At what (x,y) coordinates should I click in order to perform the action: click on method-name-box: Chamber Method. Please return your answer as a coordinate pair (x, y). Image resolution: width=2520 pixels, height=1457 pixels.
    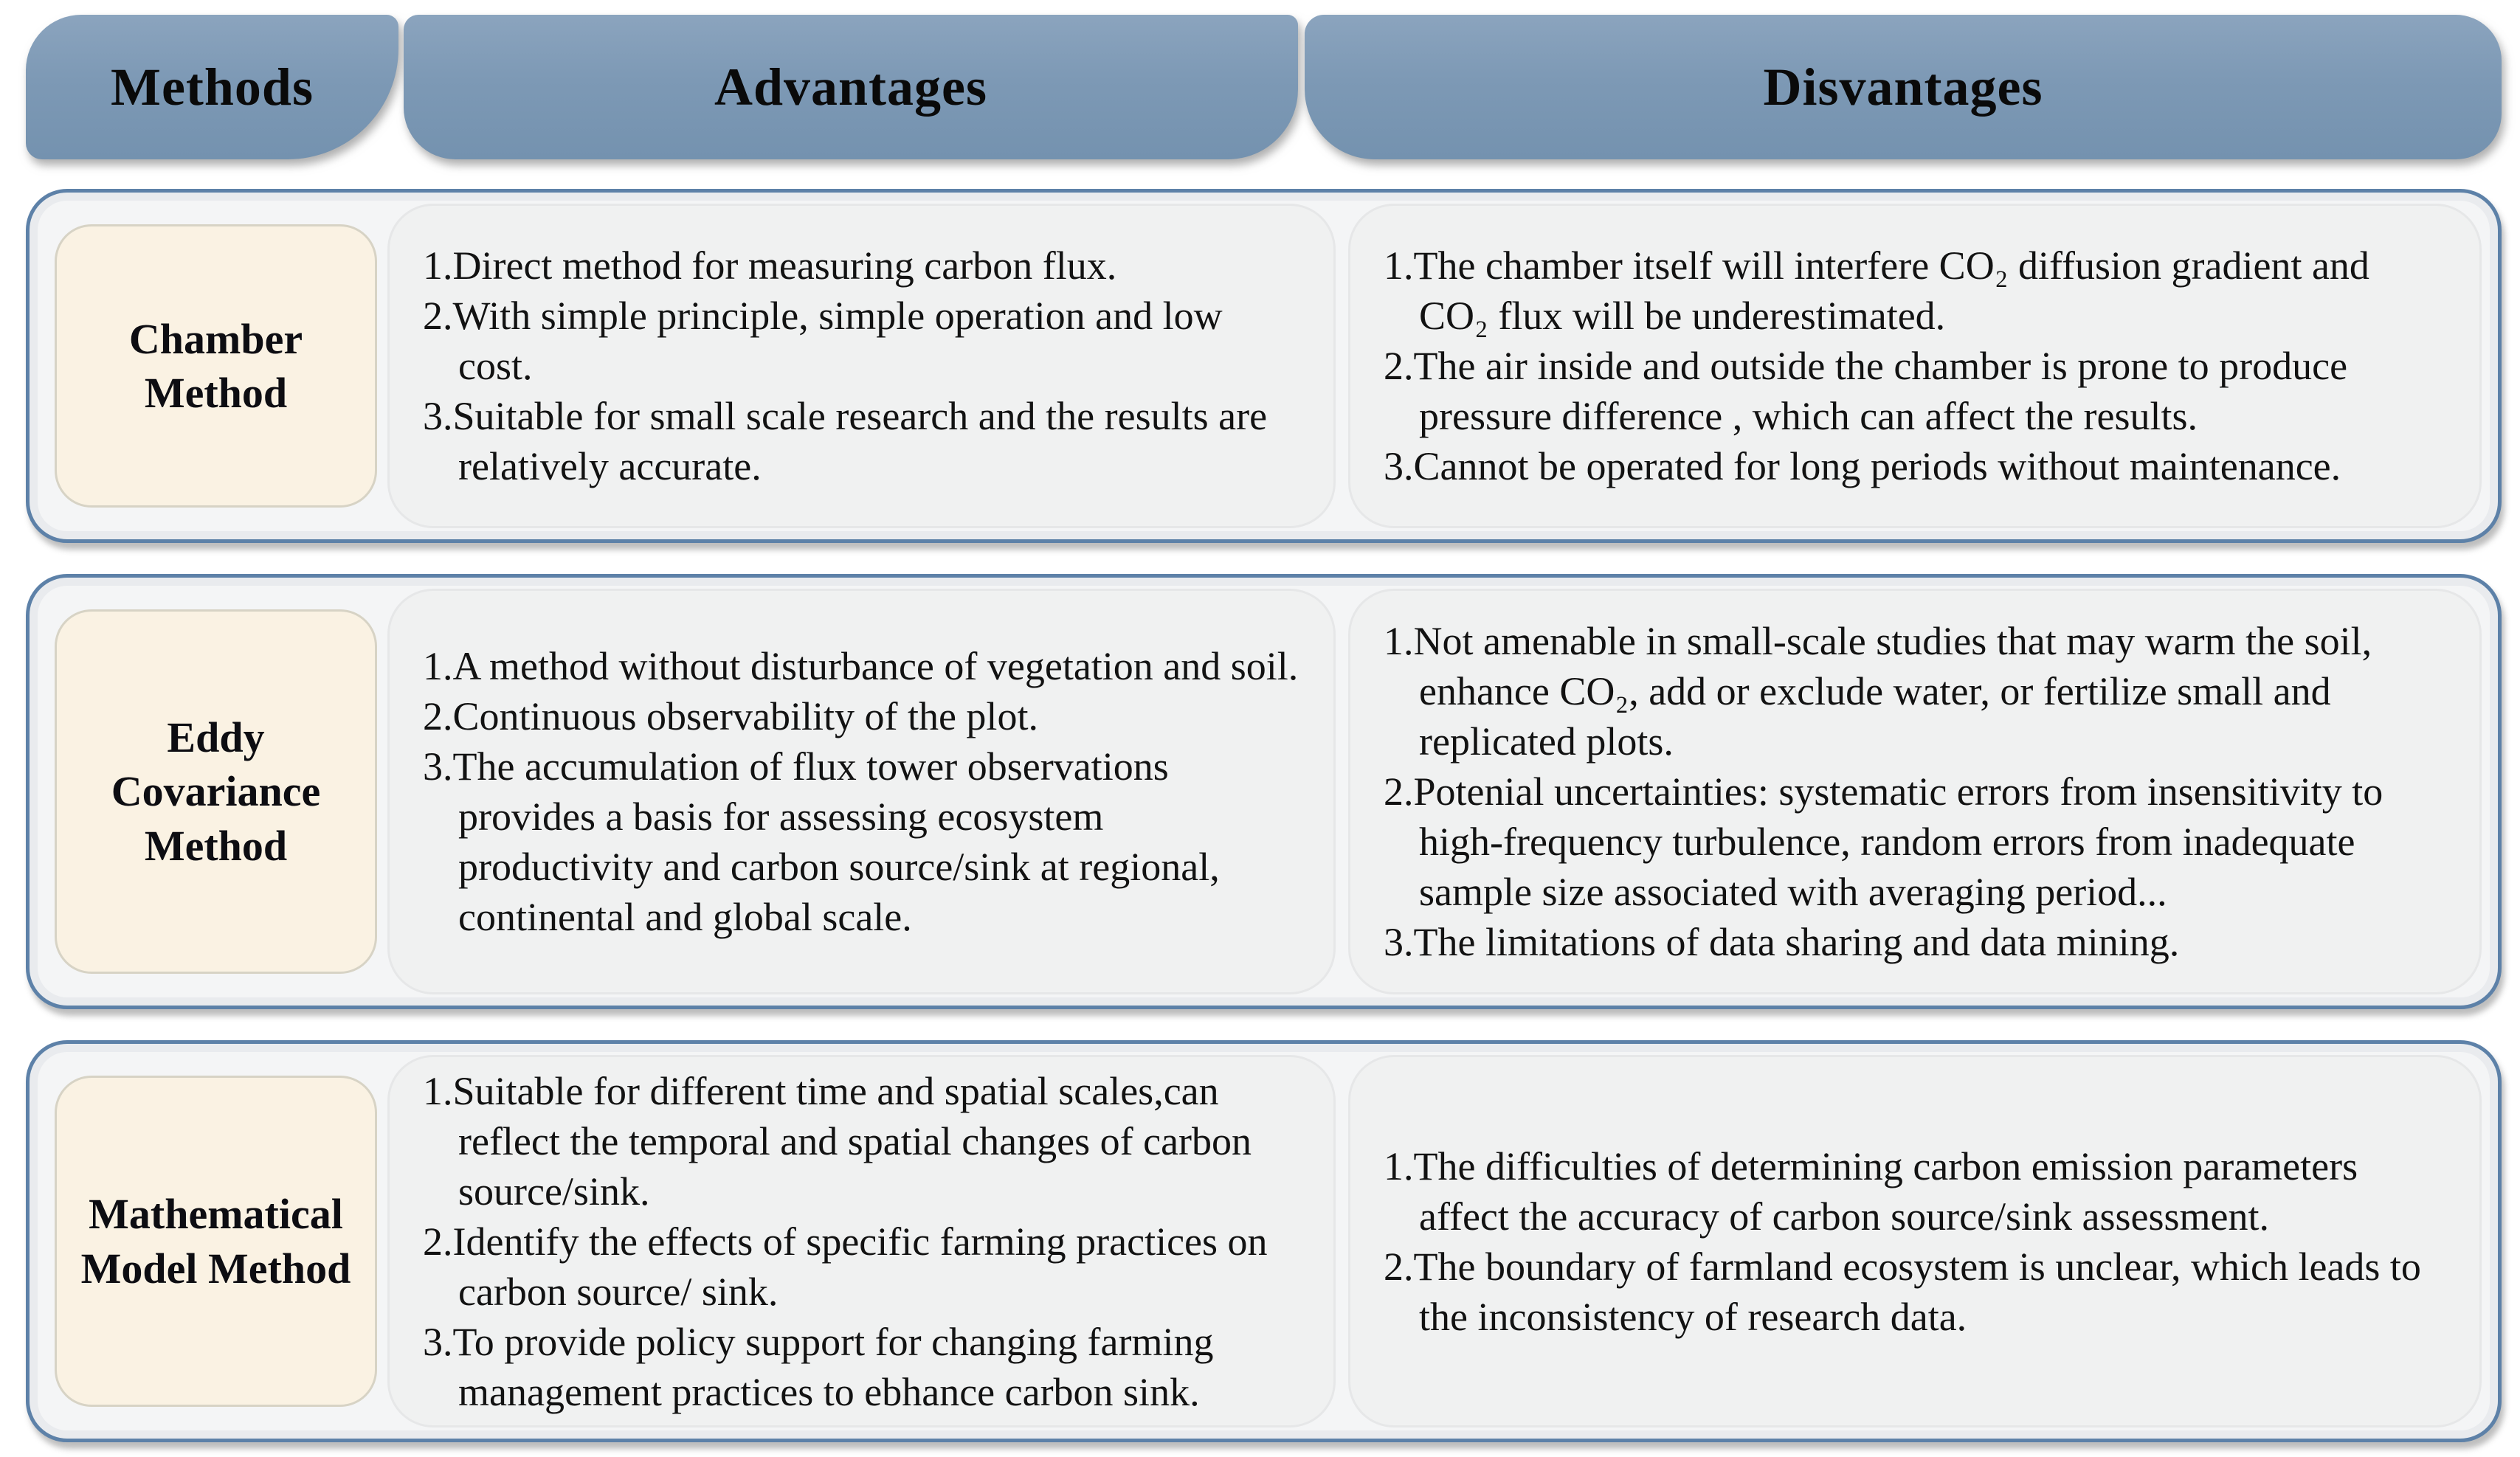
    Looking at the image, I should click on (216, 366).